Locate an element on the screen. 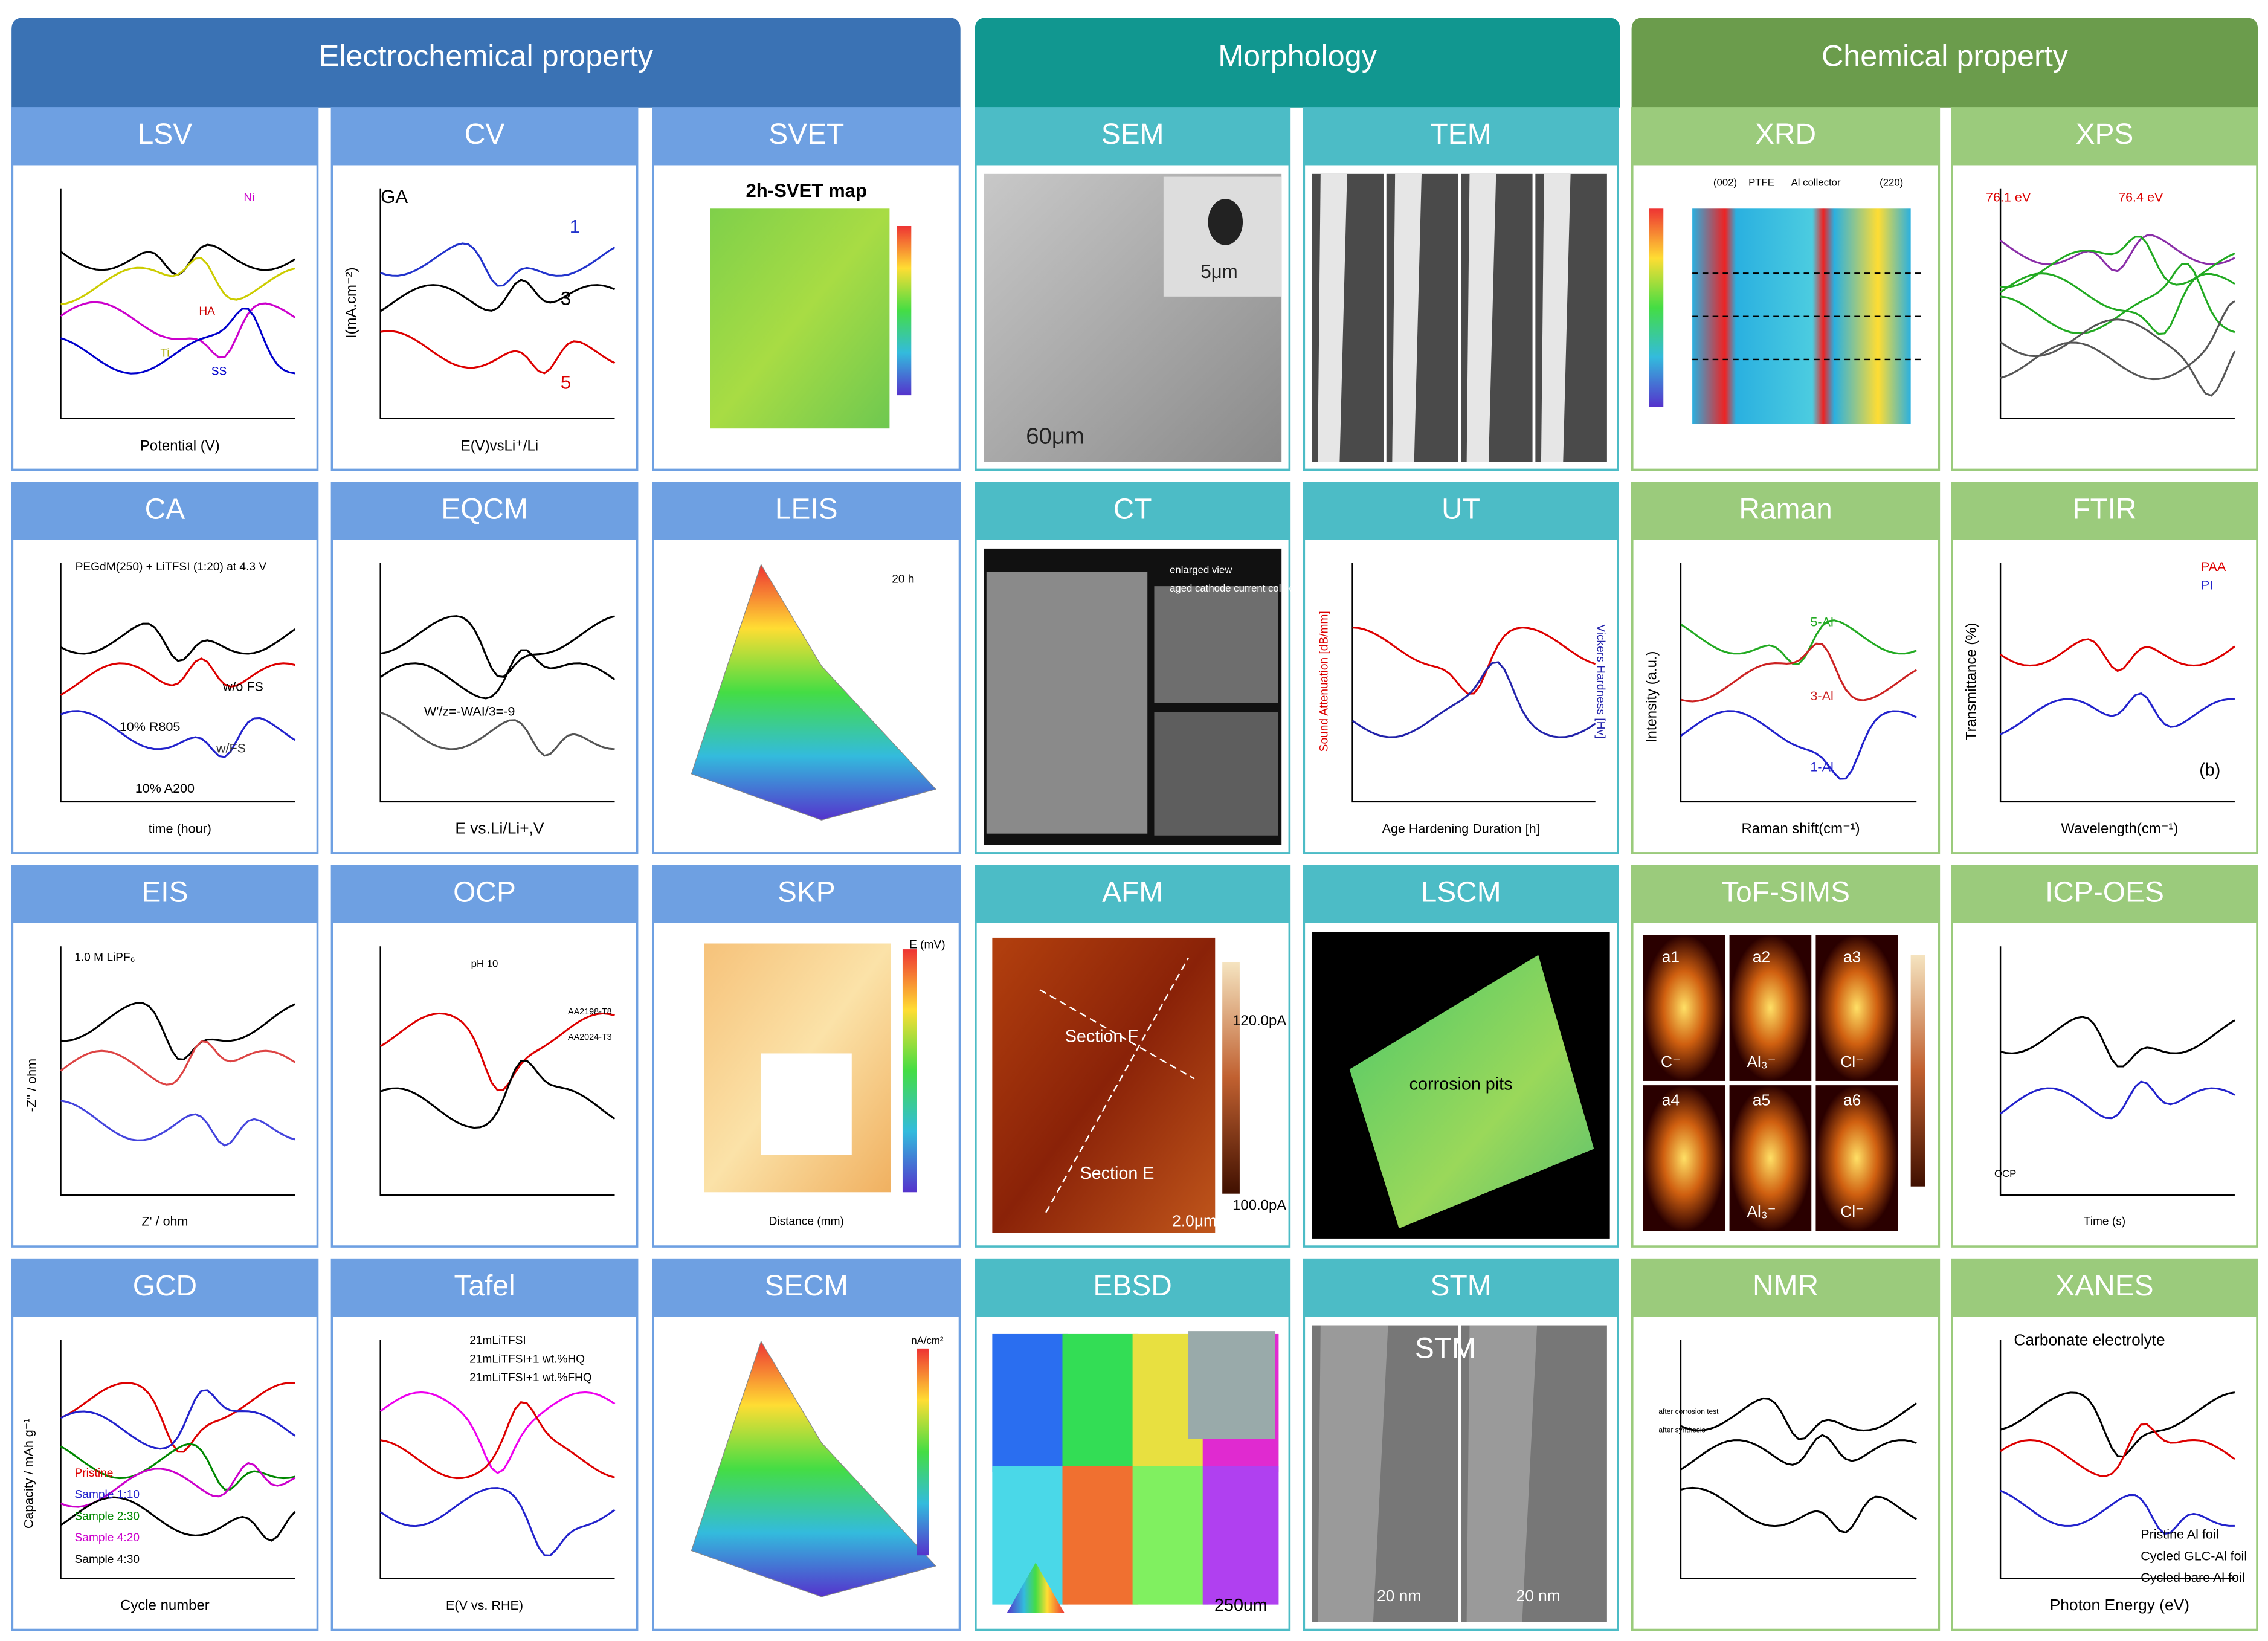 The image size is (2268, 1641). strip is located at coordinates (1481, 317).